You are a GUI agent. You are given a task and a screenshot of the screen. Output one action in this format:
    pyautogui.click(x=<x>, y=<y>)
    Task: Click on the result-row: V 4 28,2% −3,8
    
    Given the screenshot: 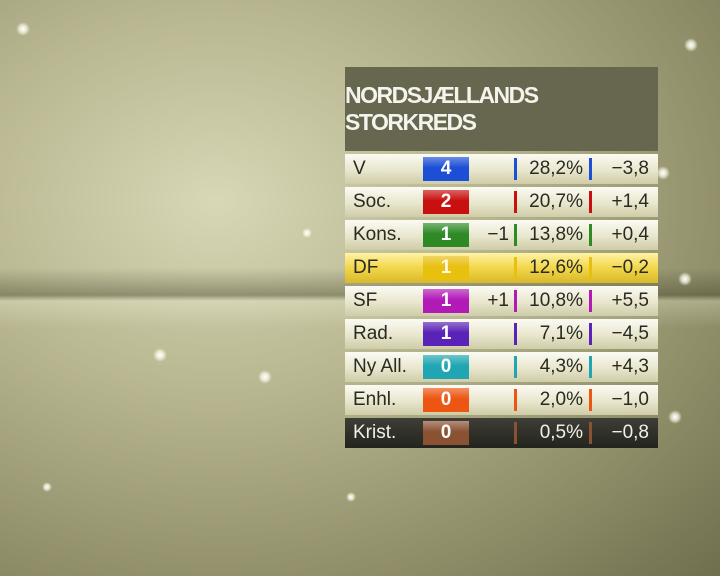 What is the action you would take?
    pyautogui.click(x=501, y=169)
    